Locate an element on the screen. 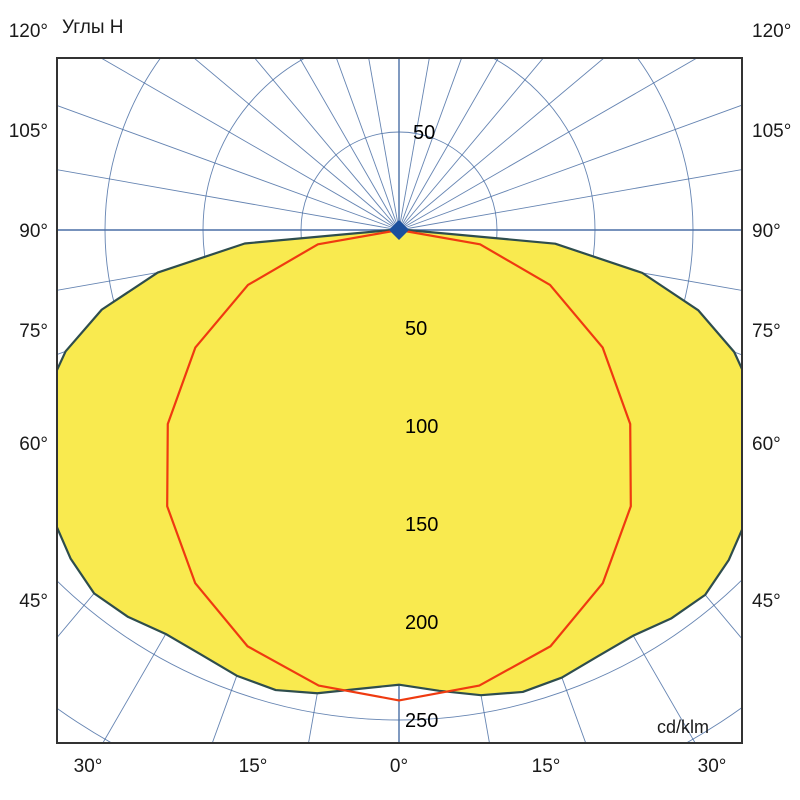 The height and width of the screenshot is (800, 800). axis-label-bottom: 0° is located at coordinates (399, 766).